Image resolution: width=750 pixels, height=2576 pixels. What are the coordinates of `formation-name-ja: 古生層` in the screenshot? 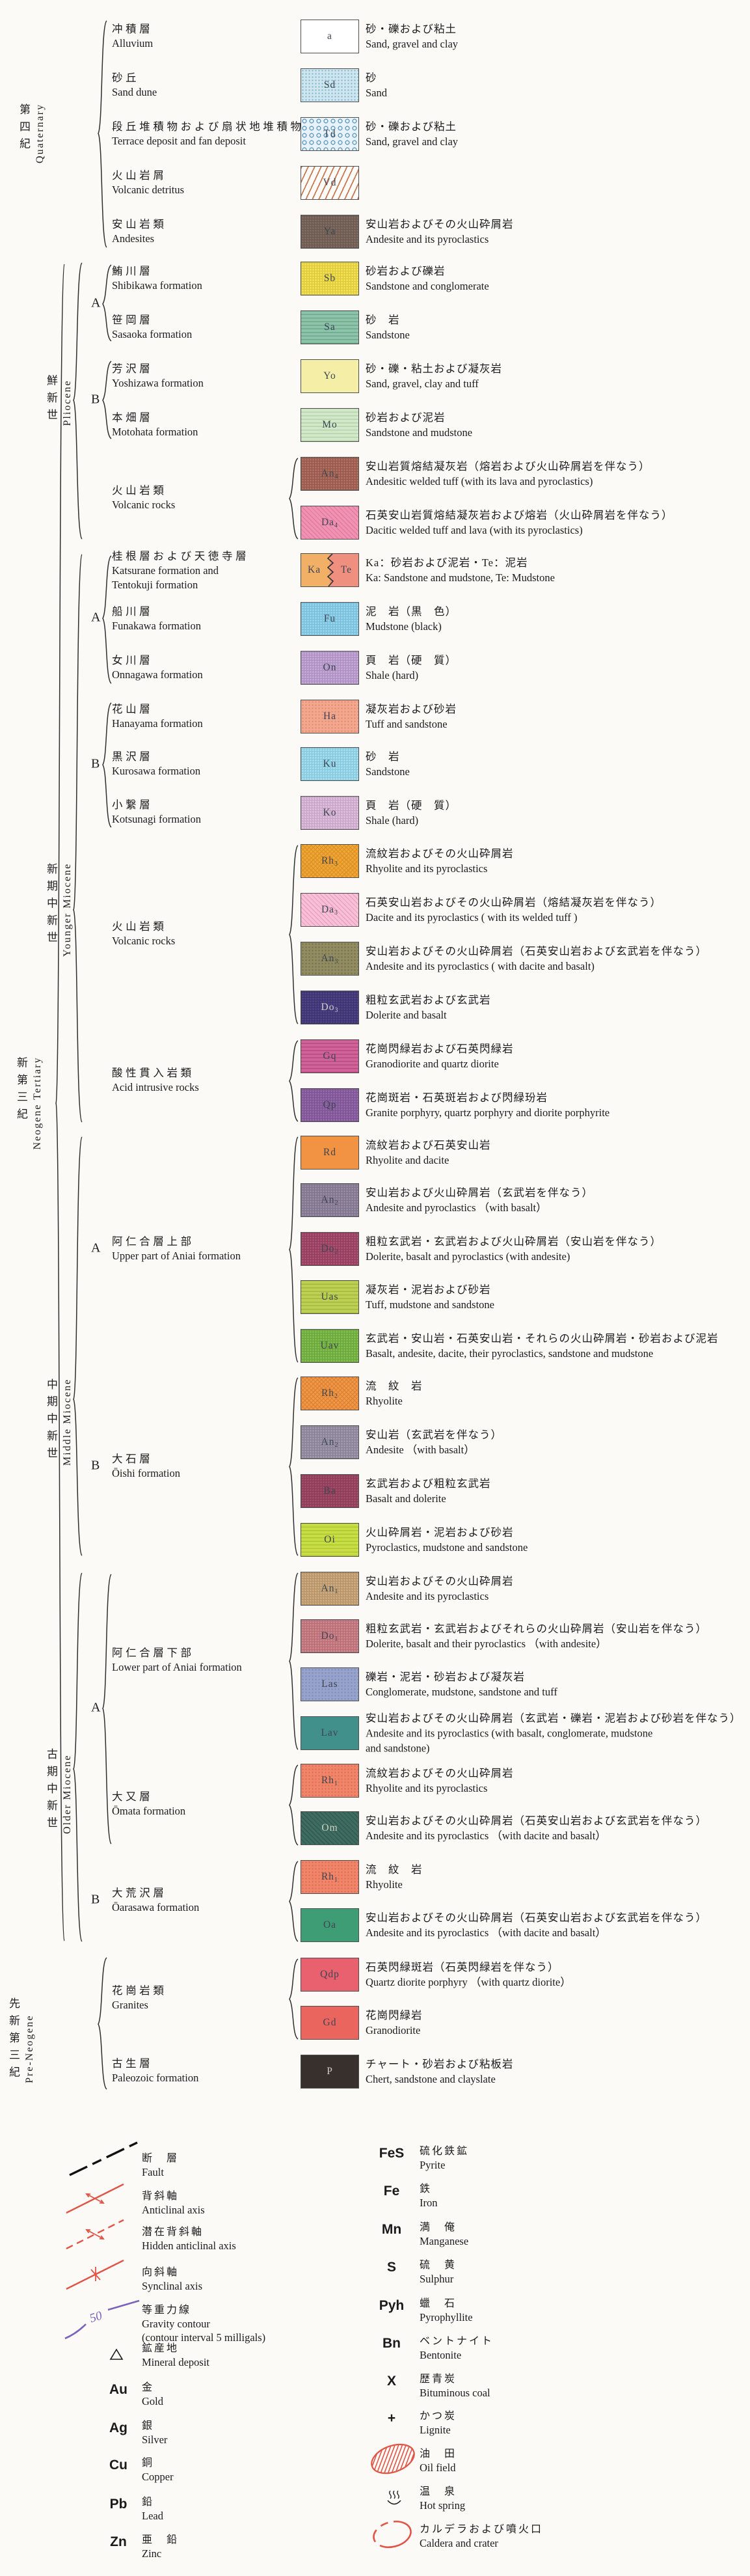 It's located at (133, 2064).